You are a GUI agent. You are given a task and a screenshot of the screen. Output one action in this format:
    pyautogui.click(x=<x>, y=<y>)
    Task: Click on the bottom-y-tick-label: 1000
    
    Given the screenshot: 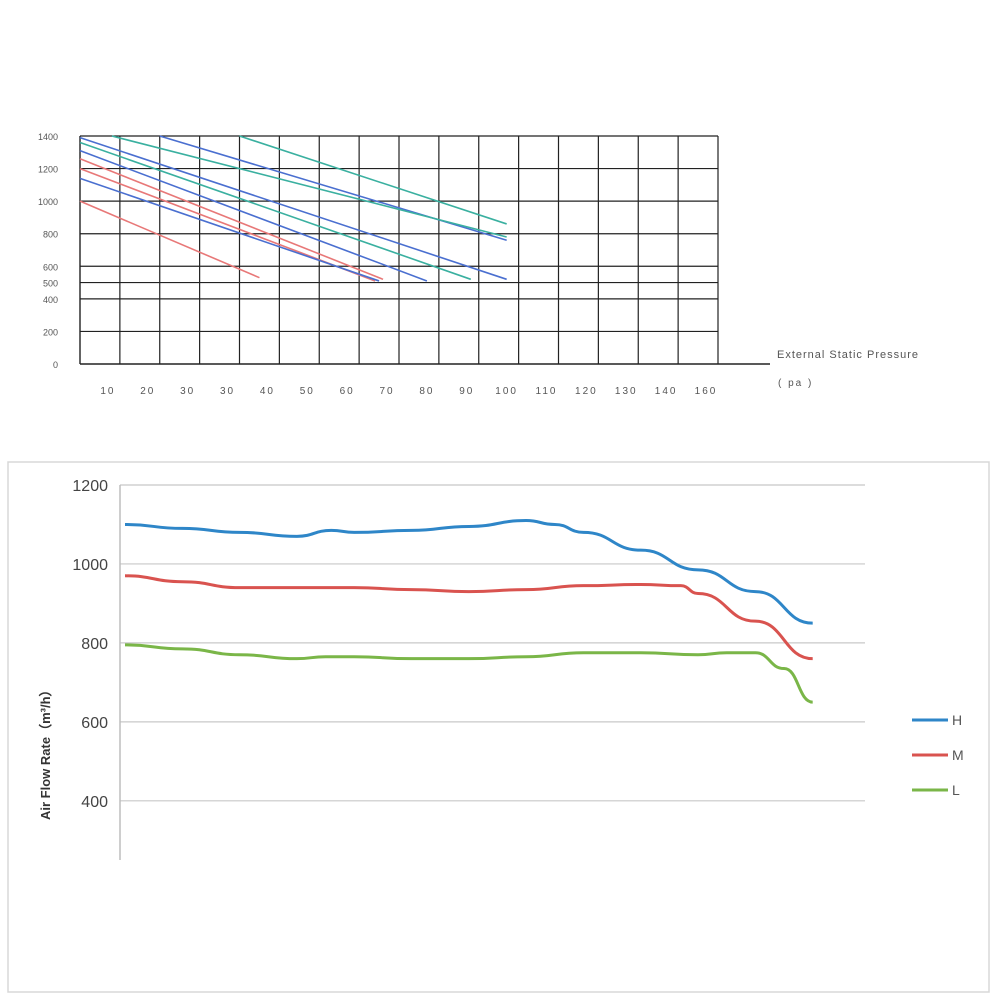 What is the action you would take?
    pyautogui.click(x=90, y=565)
    